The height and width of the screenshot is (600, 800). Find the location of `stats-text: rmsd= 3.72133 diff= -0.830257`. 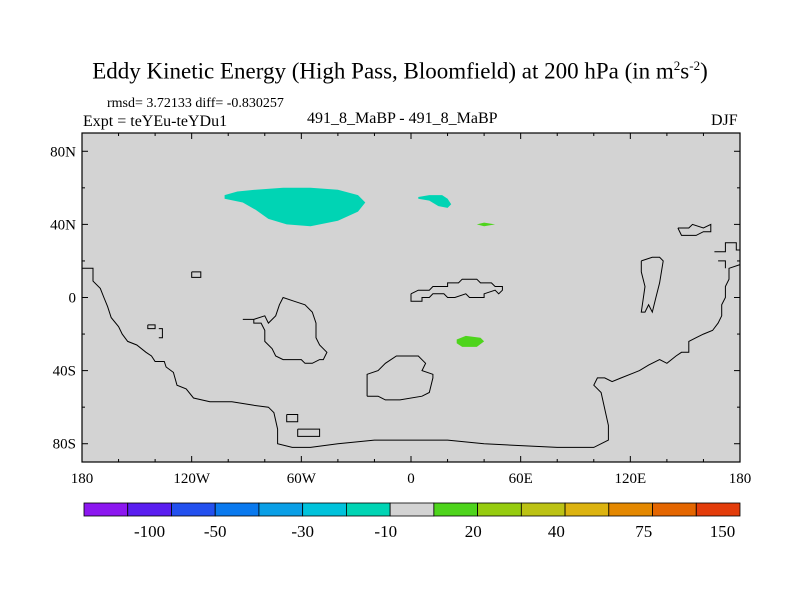

stats-text: rmsd= 3.72133 diff= -0.830257 is located at coordinates (195, 103).